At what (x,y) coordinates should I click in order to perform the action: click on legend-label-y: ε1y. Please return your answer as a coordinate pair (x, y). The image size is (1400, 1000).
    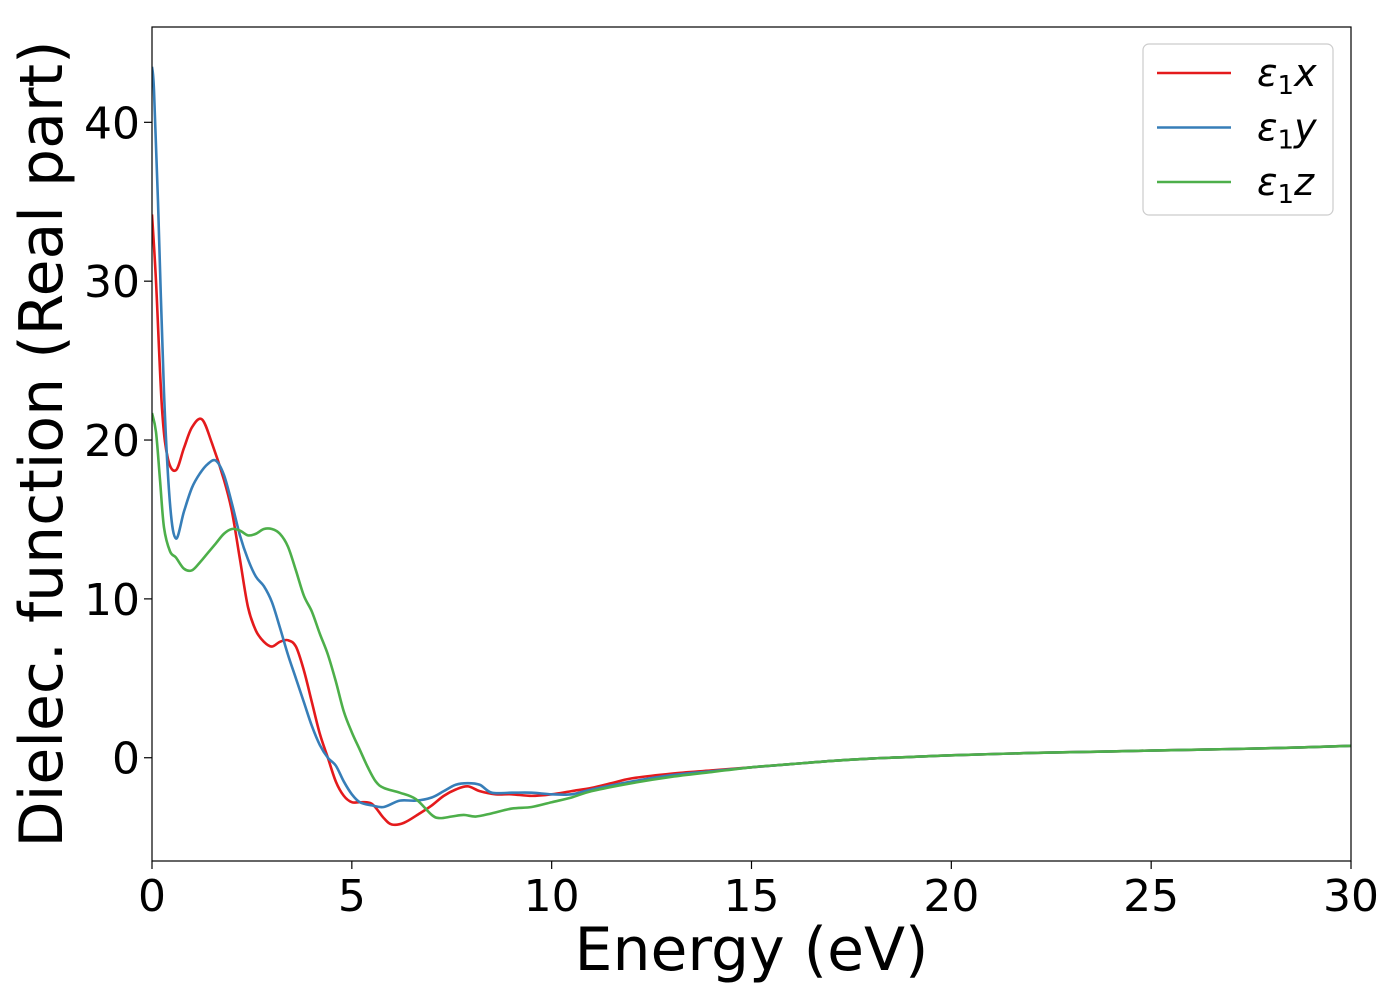
    Looking at the image, I should click on (1287, 131).